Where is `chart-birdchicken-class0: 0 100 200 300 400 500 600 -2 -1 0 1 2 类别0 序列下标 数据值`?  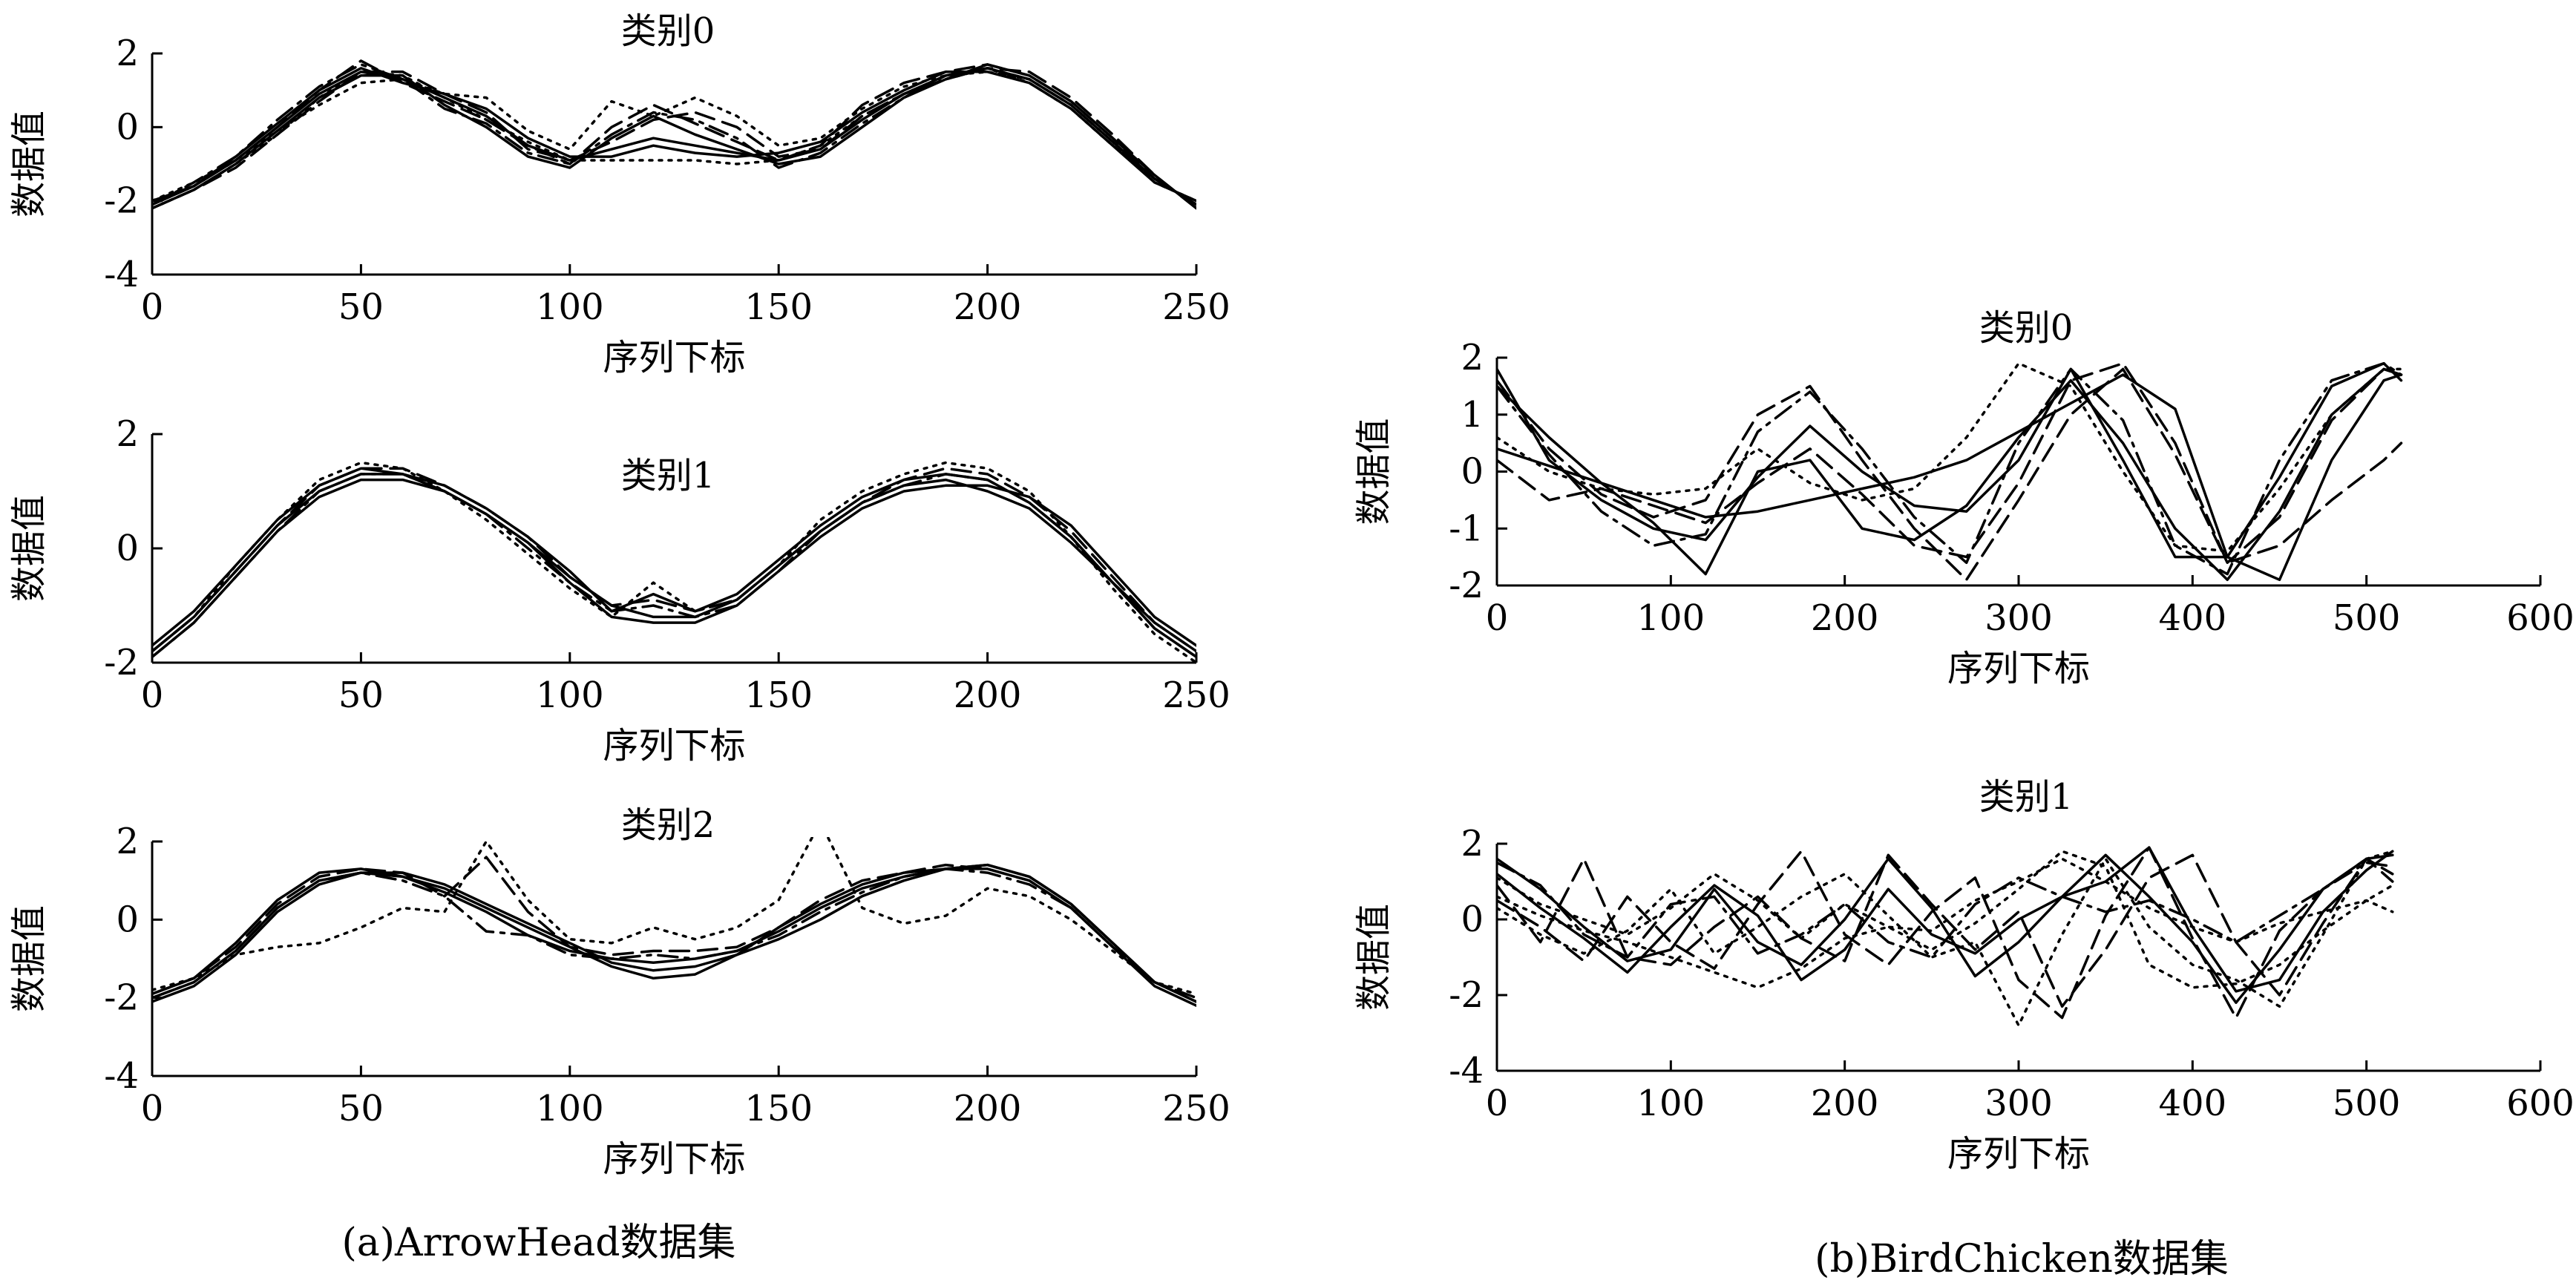 chart-birdchicken-class0: 0 100 200 300 400 500 600 -2 -1 0 1 2 类别0 序列下标 数据值 is located at coordinates (1964, 498).